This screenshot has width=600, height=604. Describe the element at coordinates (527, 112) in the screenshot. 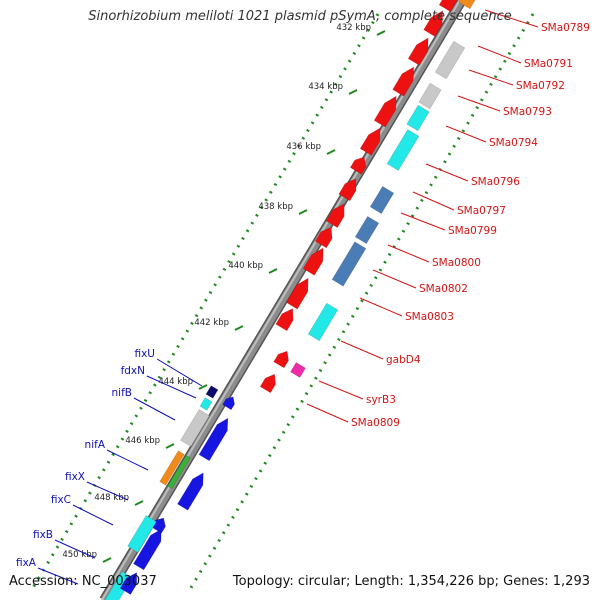

I see `right-gene-label-4: SMa0793` at that location.